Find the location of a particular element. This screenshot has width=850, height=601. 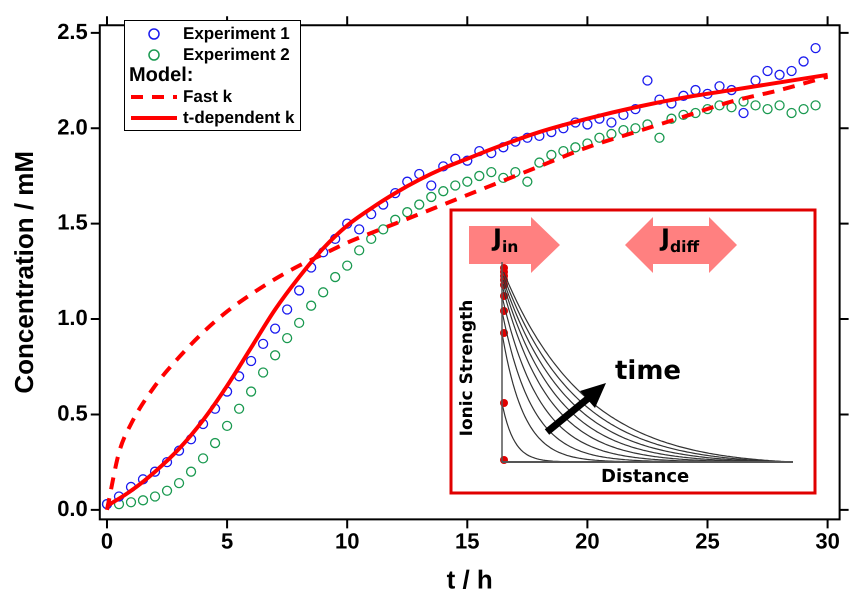

y-axis-title: Concentration / mM is located at coordinates (23, 272).